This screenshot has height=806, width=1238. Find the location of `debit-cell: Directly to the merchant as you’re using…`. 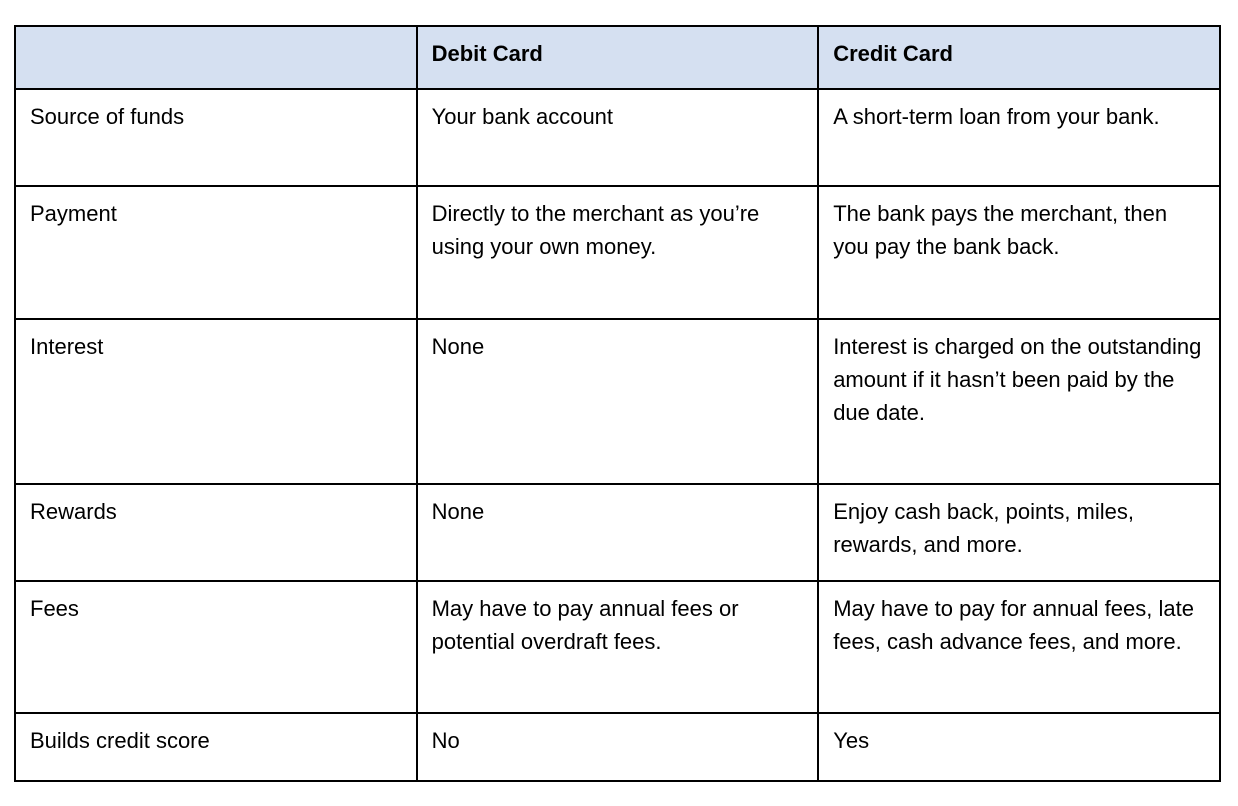

debit-cell: Directly to the merchant as you’re using… is located at coordinates (617, 252).